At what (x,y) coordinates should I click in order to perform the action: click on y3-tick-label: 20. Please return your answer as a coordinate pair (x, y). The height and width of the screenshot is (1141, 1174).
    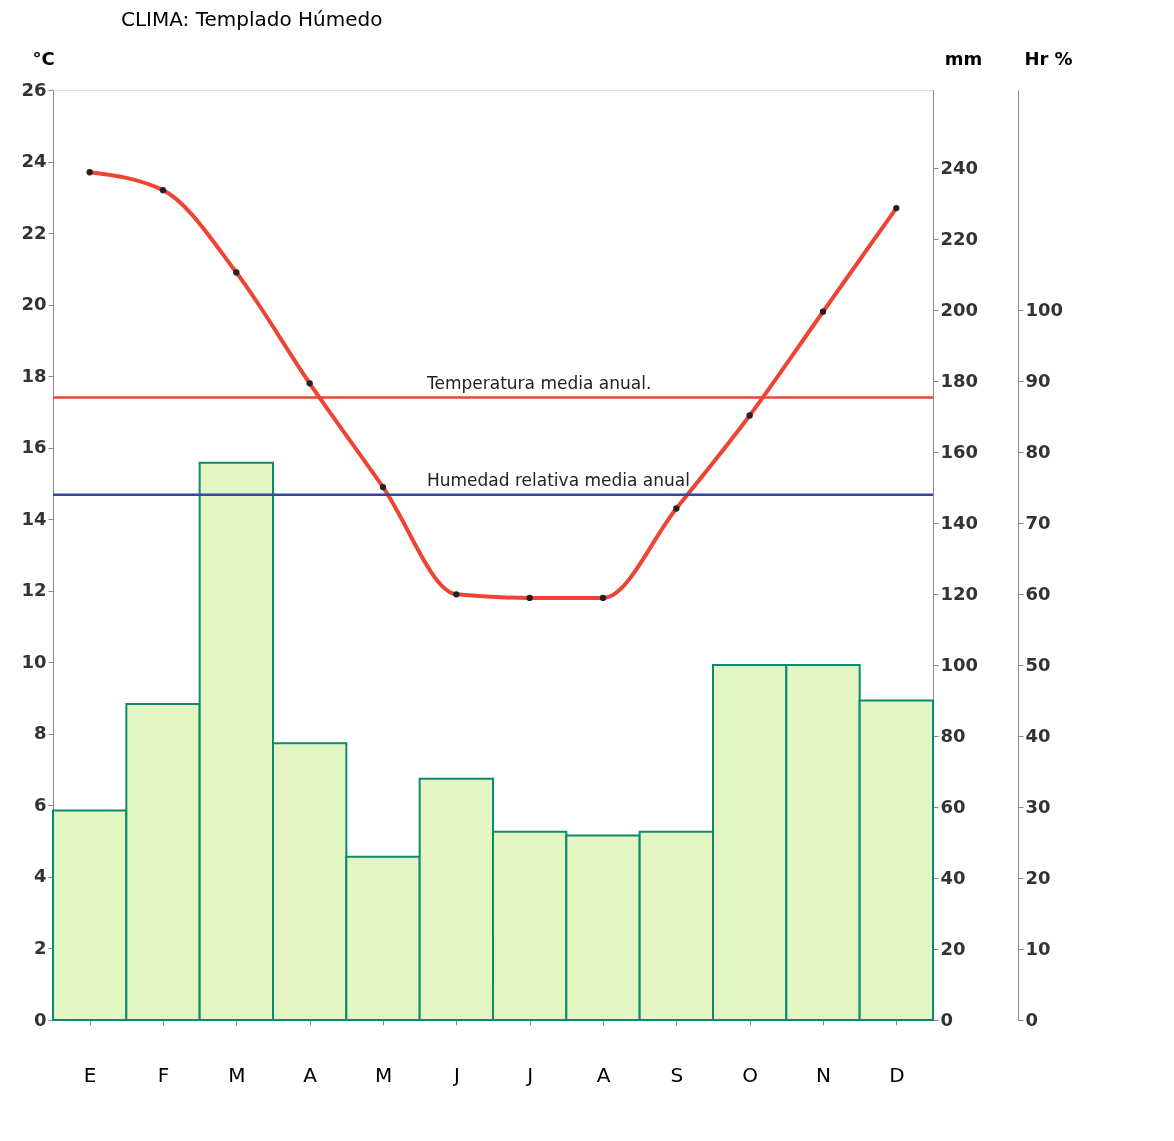
    Looking at the image, I should click on (1038, 877).